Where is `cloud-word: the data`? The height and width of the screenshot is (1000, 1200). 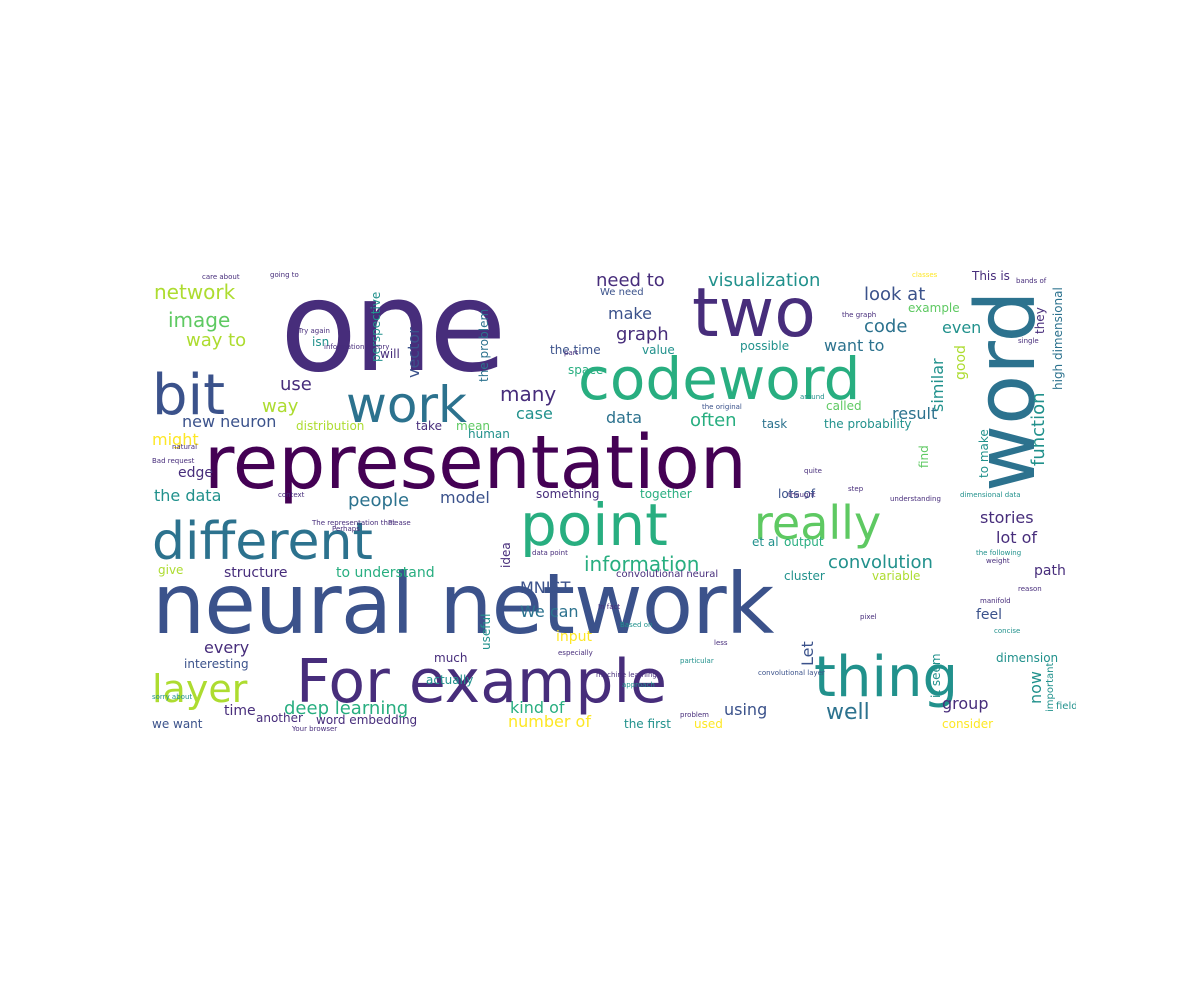
cloud-word: the data is located at coordinates (188, 495).